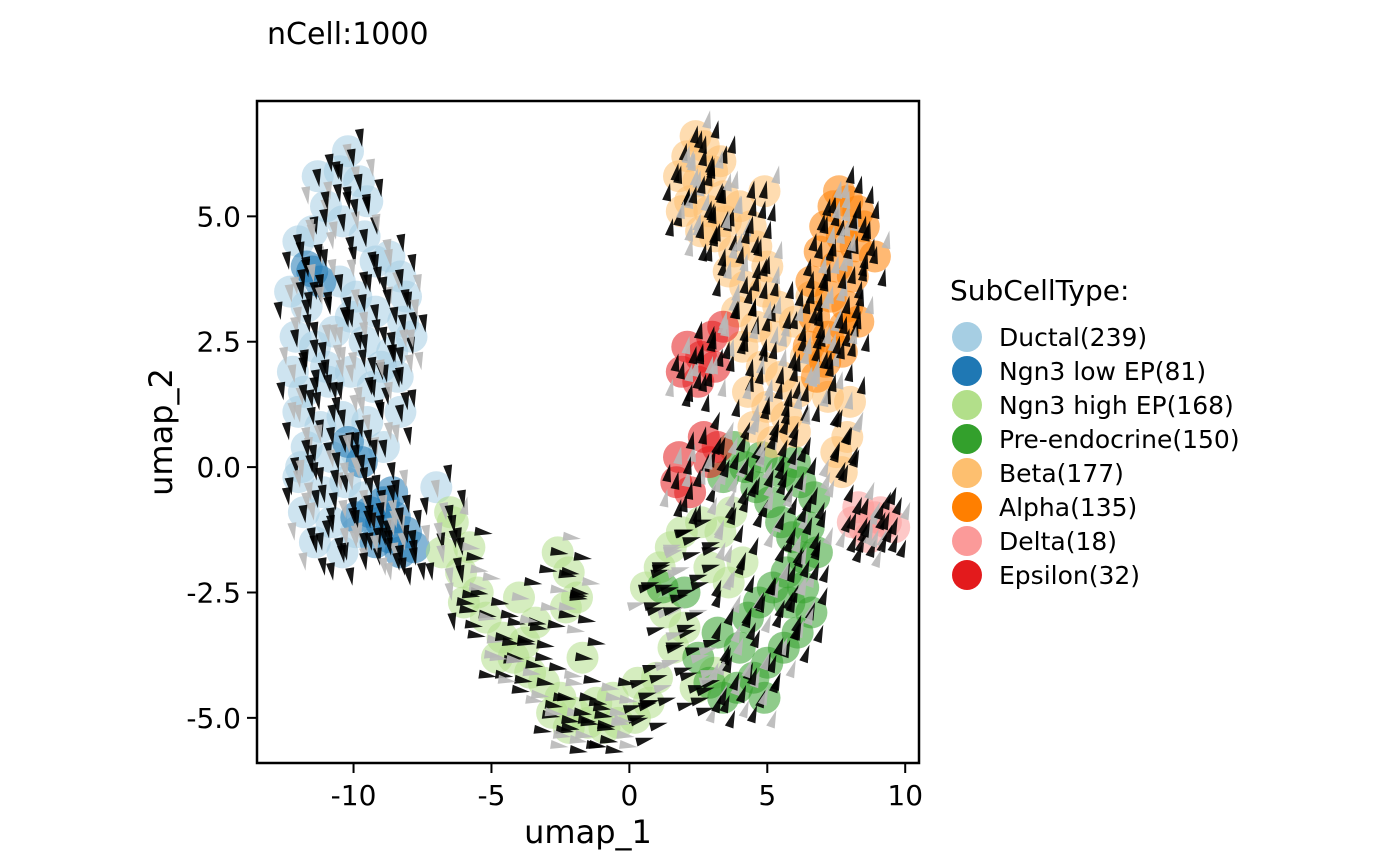  Describe the element at coordinates (905, 795) in the screenshot. I see `x-tick-label: 10` at that location.